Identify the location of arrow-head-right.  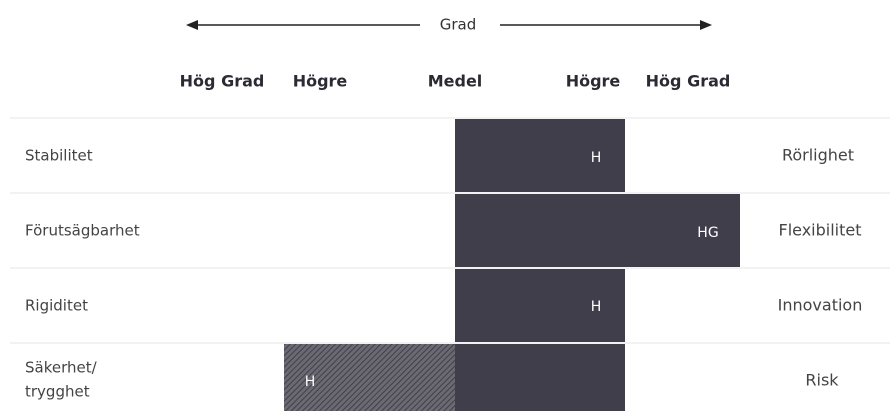
(706, 25).